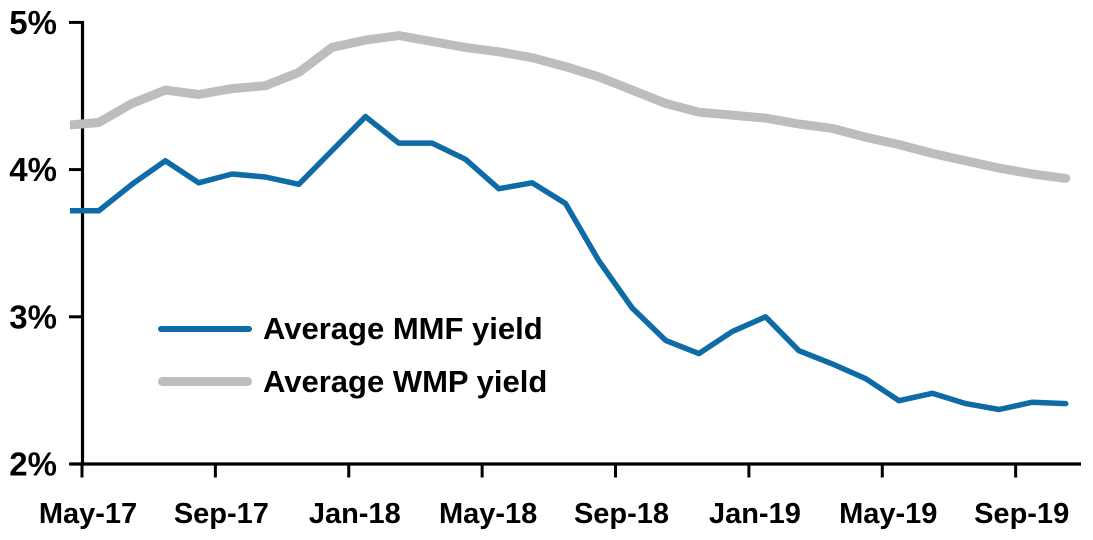 The image size is (1093, 540). I want to click on wmp-legend-label: Average WMP yield, so click(405, 381).